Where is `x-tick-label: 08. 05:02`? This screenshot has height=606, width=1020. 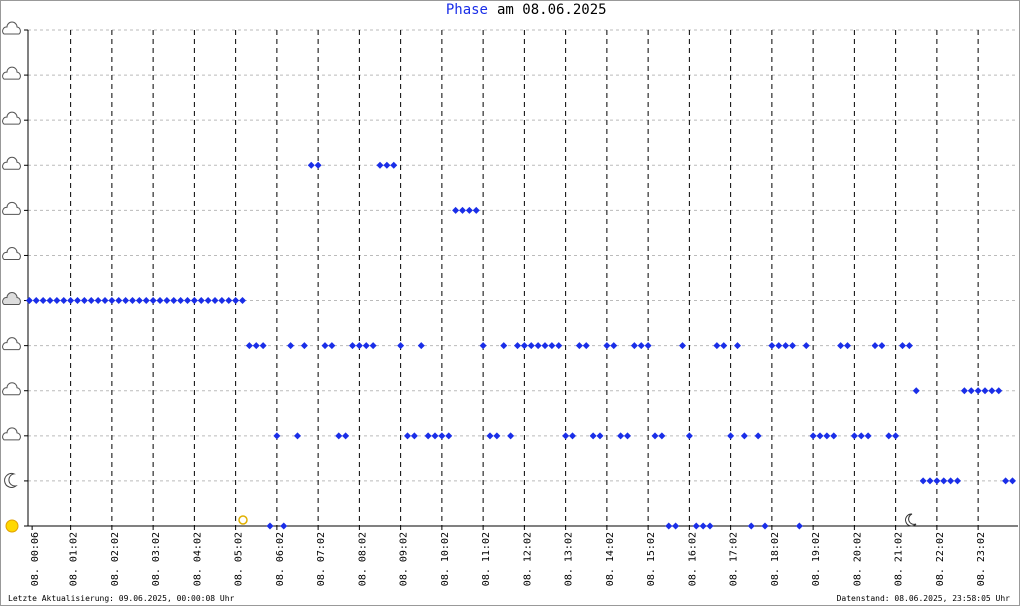
x-tick-label: 08. 05:02 is located at coordinates (239, 559).